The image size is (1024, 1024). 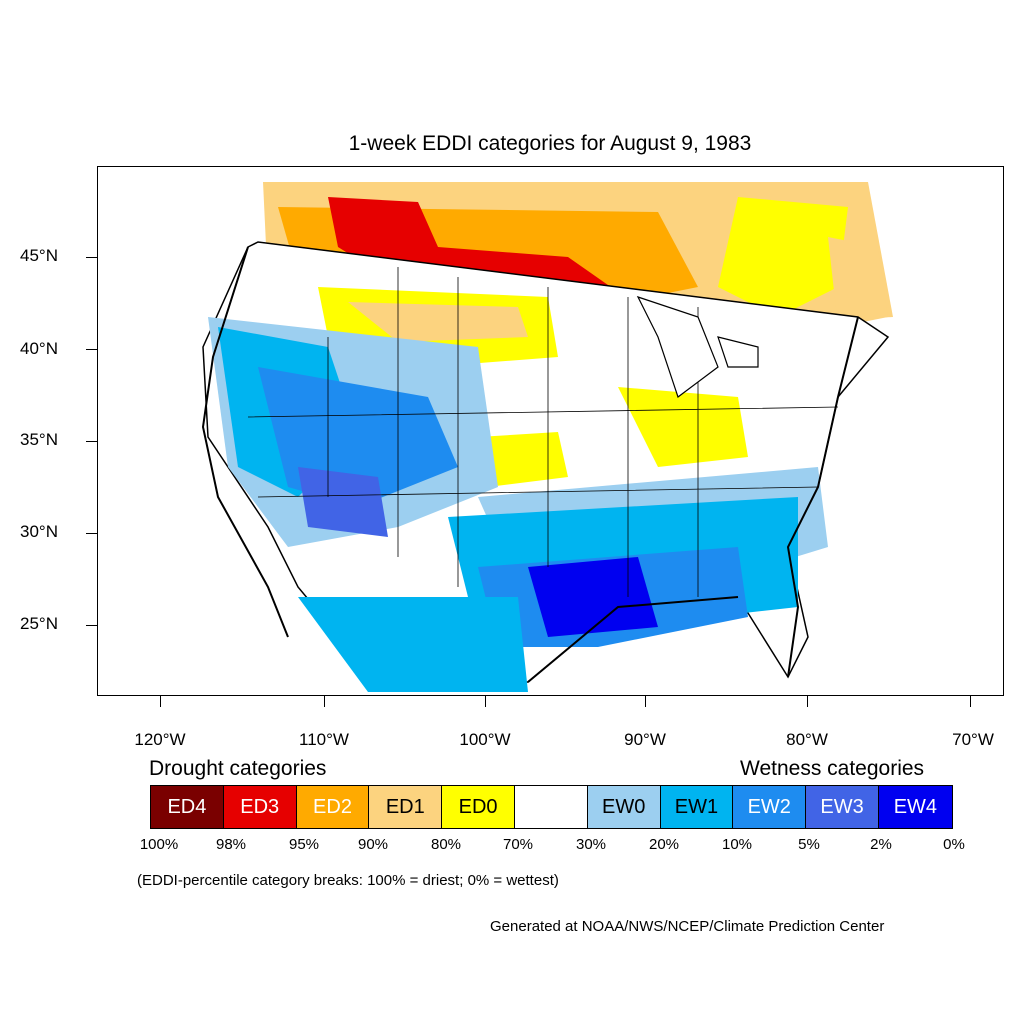 I want to click on break-label: 5%, so click(x=809, y=844).